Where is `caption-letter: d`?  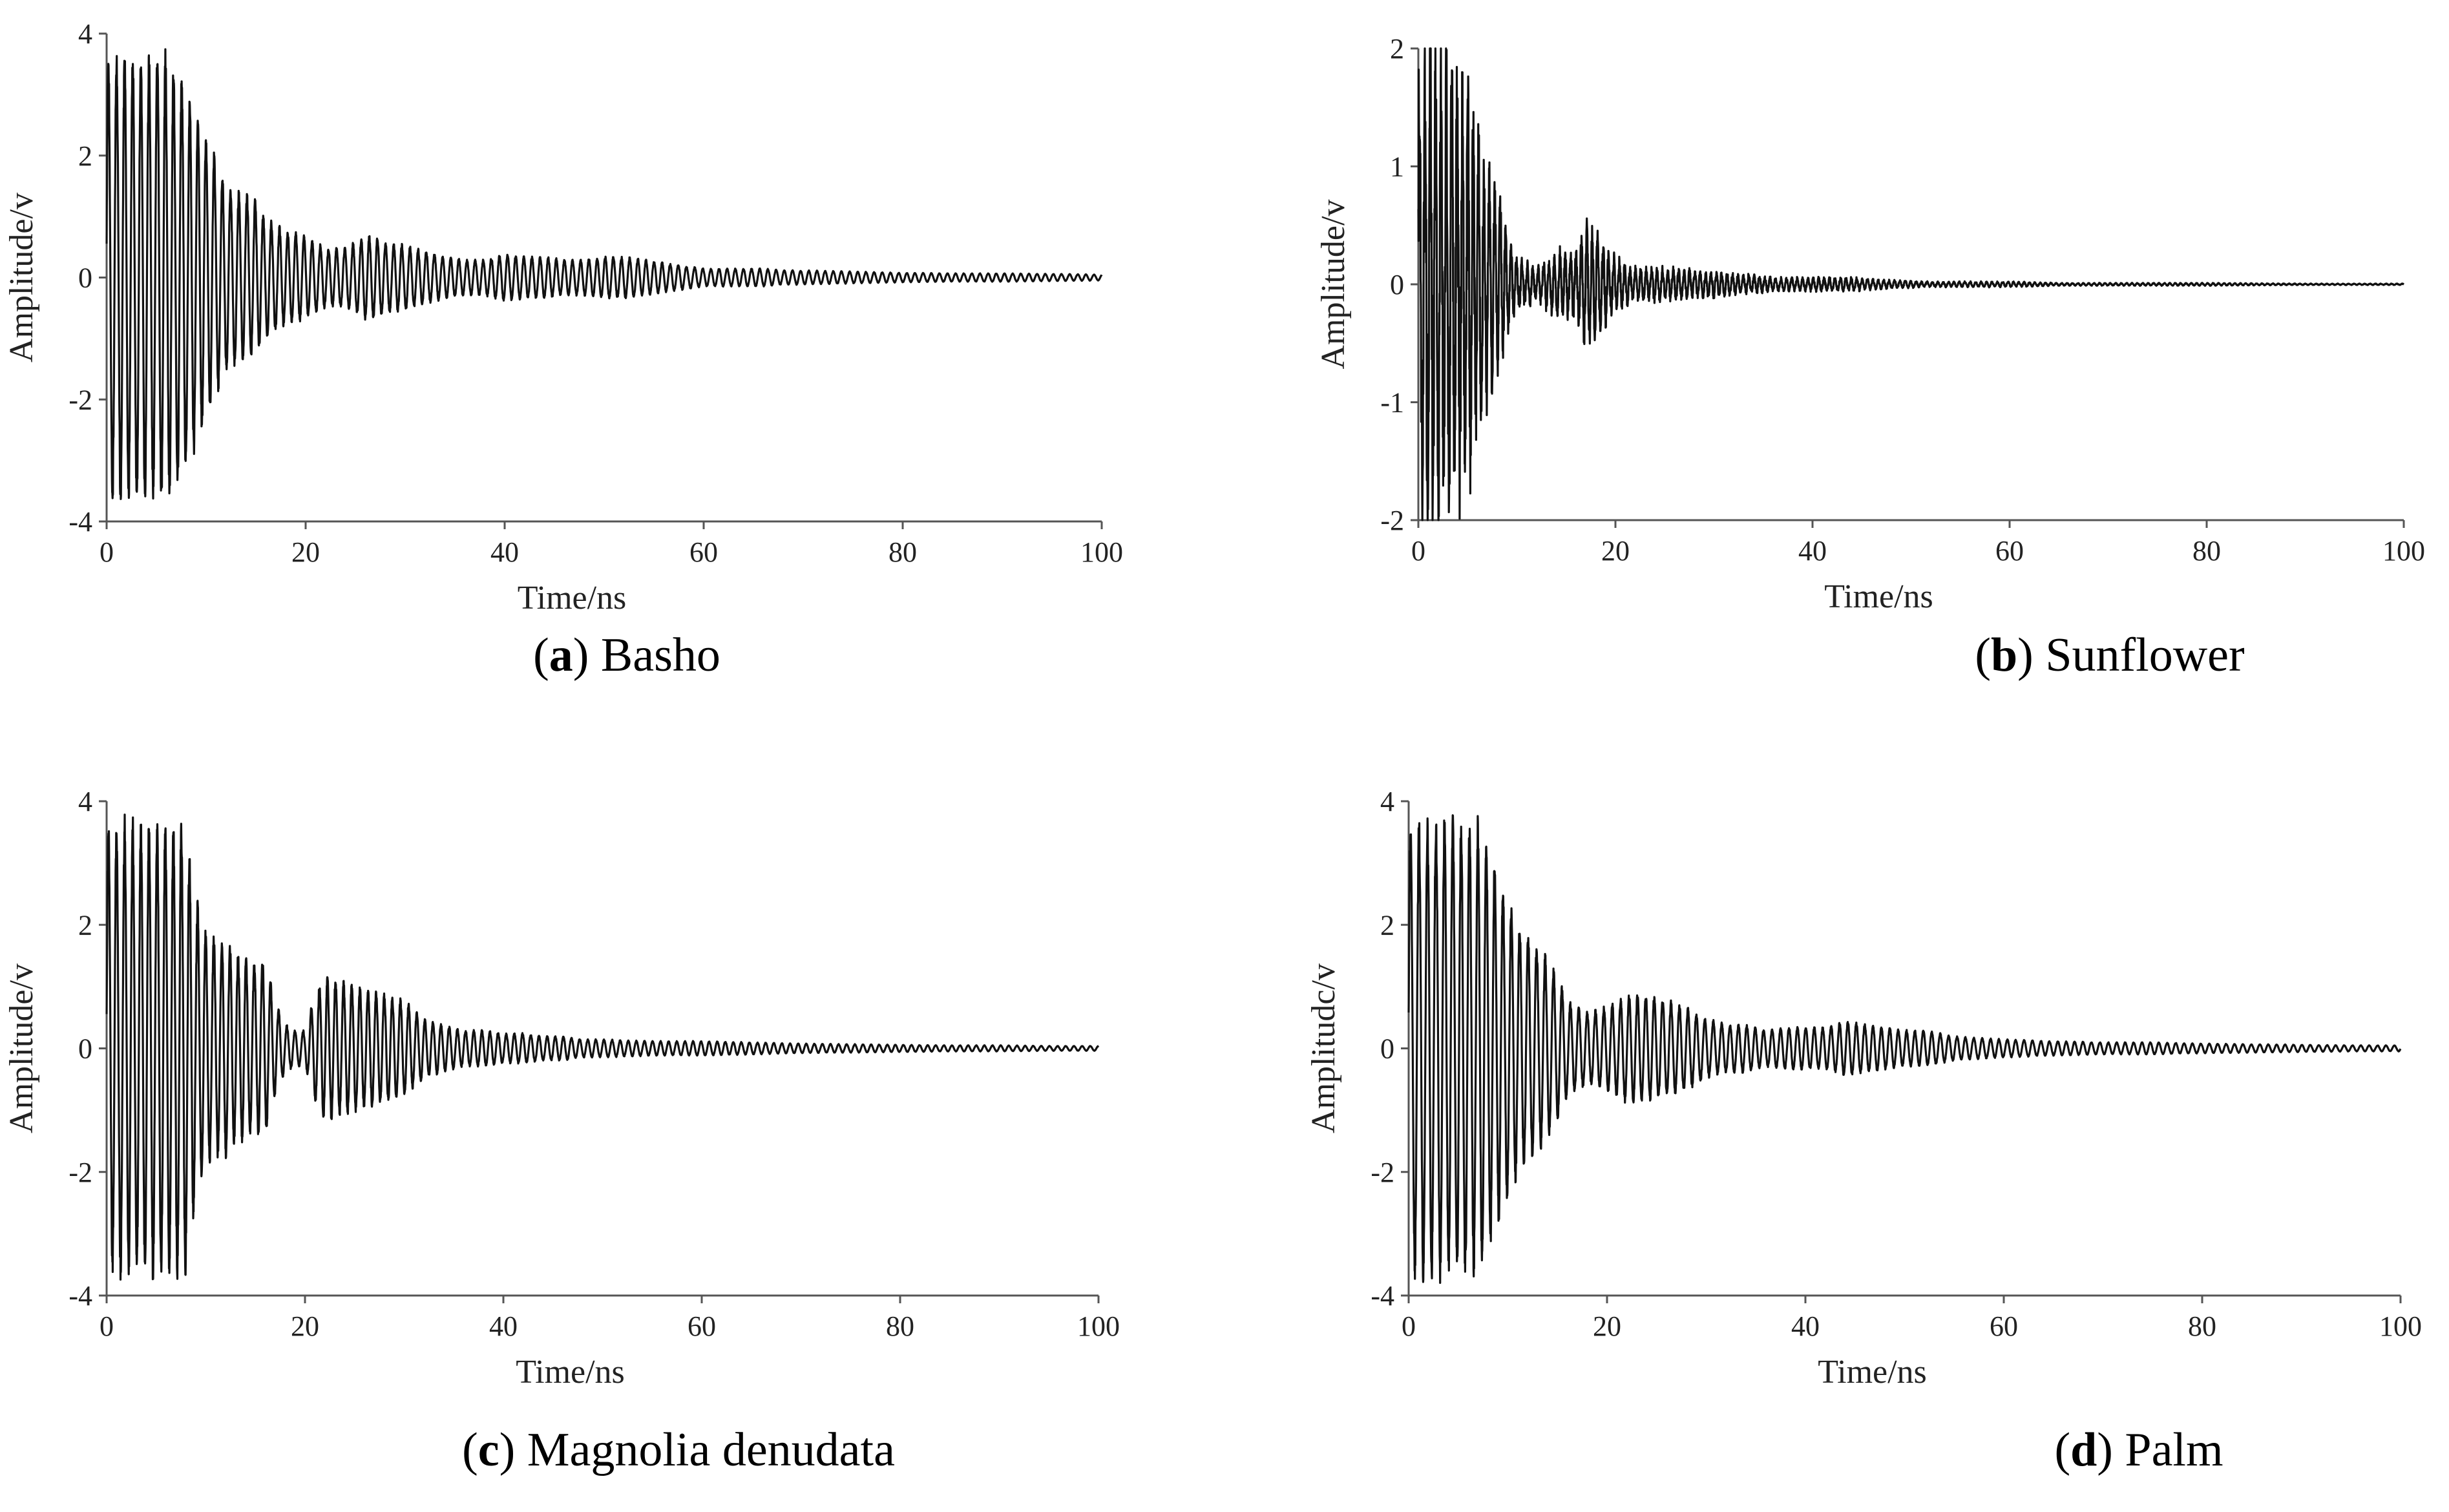 caption-letter: d is located at coordinates (2083, 1450).